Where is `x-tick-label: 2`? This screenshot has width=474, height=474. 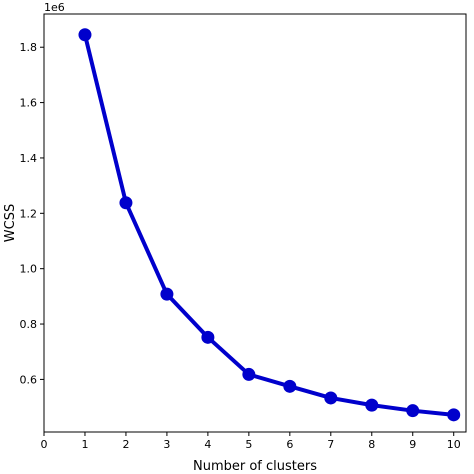 x-tick-label: 2 is located at coordinates (125, 444).